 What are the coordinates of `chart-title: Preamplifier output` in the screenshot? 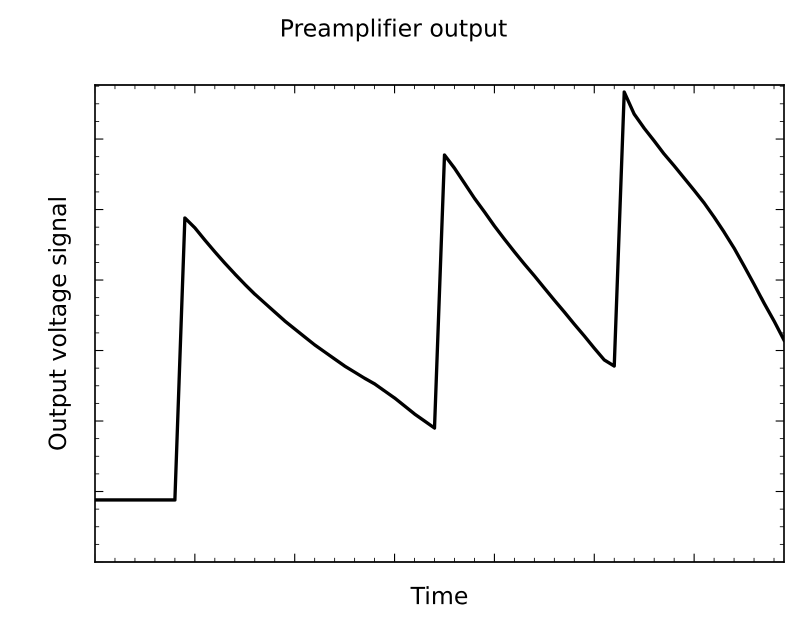 It's located at (394, 30).